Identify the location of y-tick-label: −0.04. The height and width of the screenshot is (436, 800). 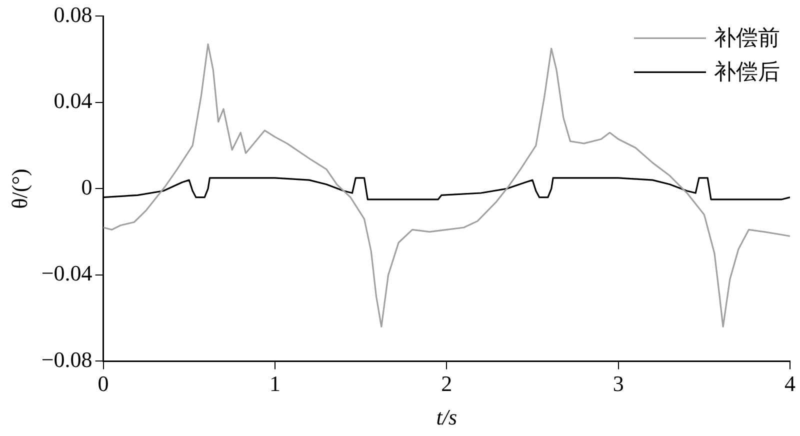
(66, 273).